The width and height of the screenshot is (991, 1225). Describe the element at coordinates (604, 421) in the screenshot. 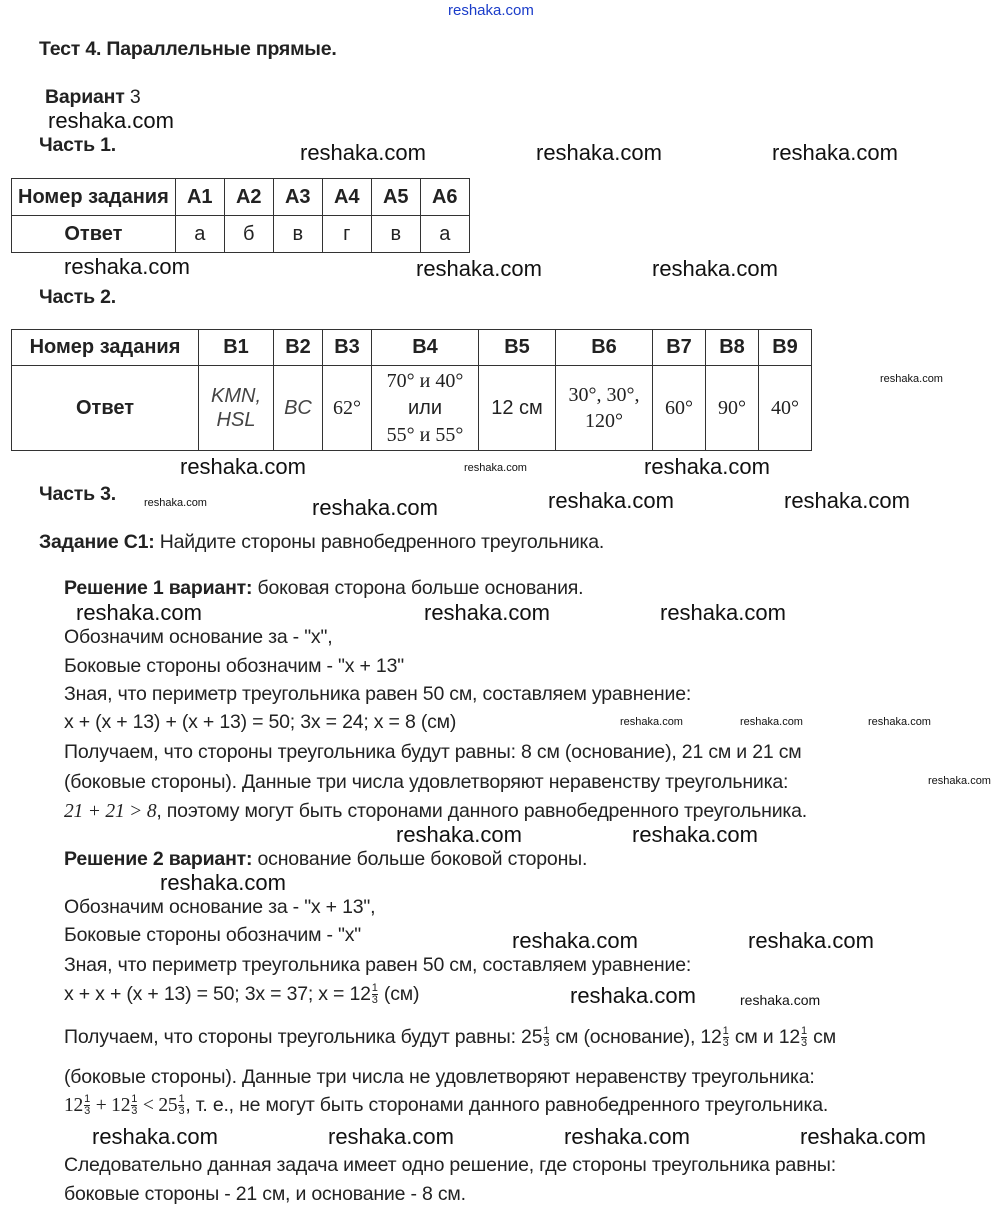

I see `answer-line: 120°` at that location.